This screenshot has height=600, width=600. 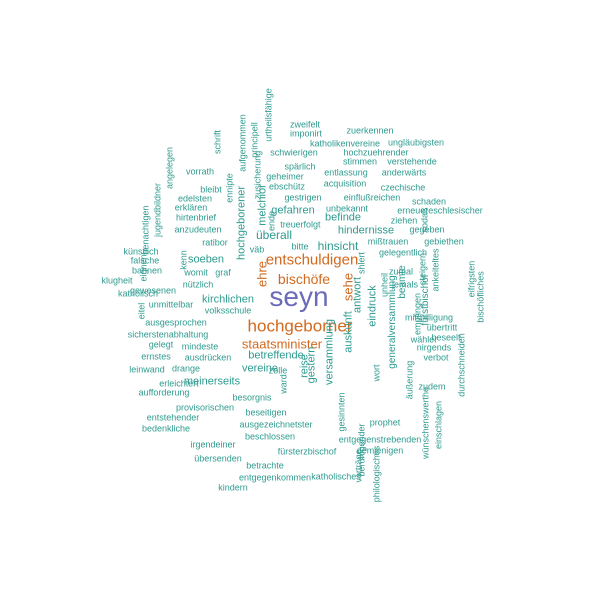 I want to click on cloud-word: aufforderung, so click(x=164, y=392).